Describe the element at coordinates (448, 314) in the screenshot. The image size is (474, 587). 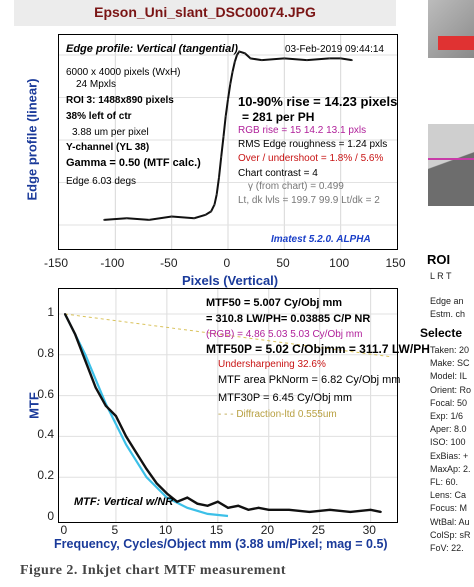
I see `estimated-chart-label: Estm. ch` at that location.